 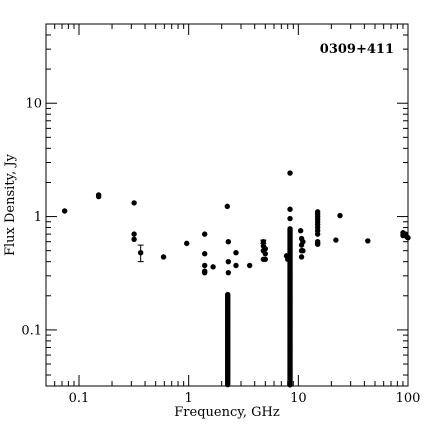 What do you see at coordinates (33, 104) in the screenshot?
I see `y-tick-label: 10` at bounding box center [33, 104].